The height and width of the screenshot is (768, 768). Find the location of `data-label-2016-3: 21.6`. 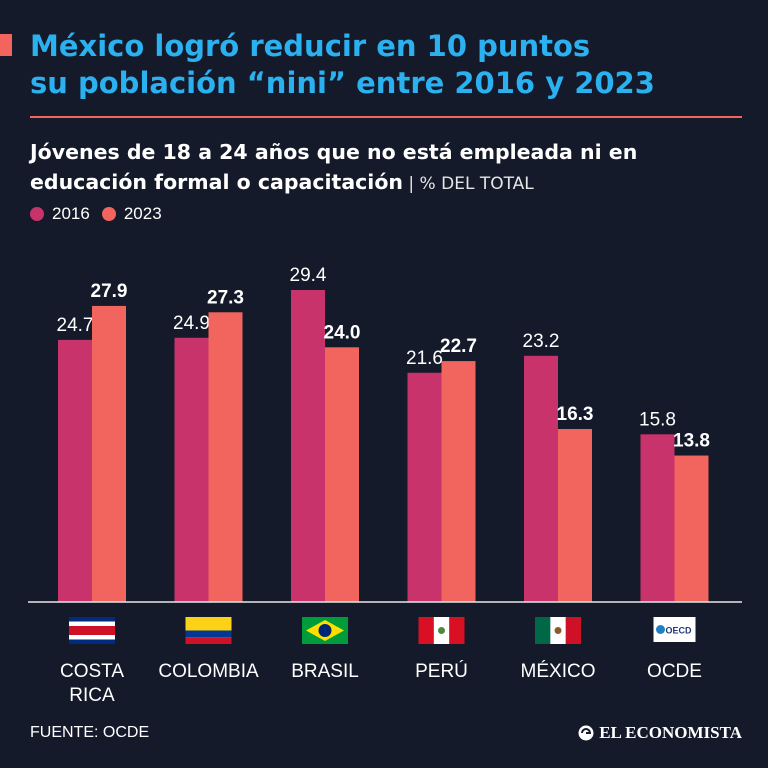

data-label-2016-3: 21.6 is located at coordinates (424, 358).